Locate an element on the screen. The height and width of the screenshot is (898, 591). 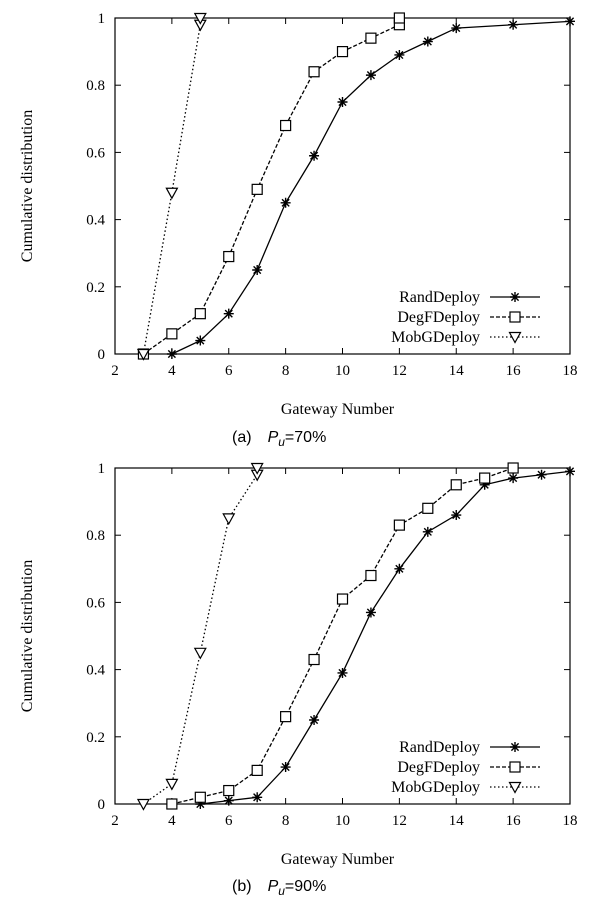
caption-value: =90% is located at coordinates (305, 886).